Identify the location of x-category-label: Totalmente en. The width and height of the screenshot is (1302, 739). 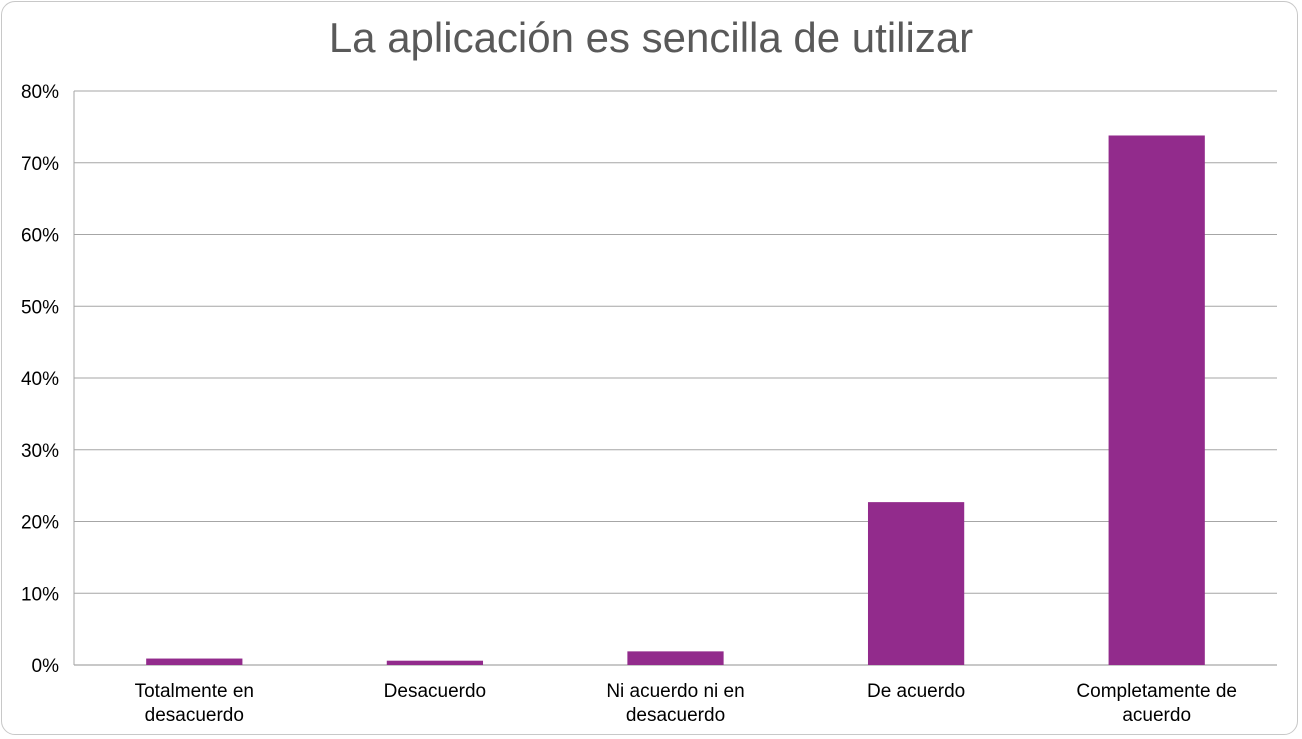
(194, 691).